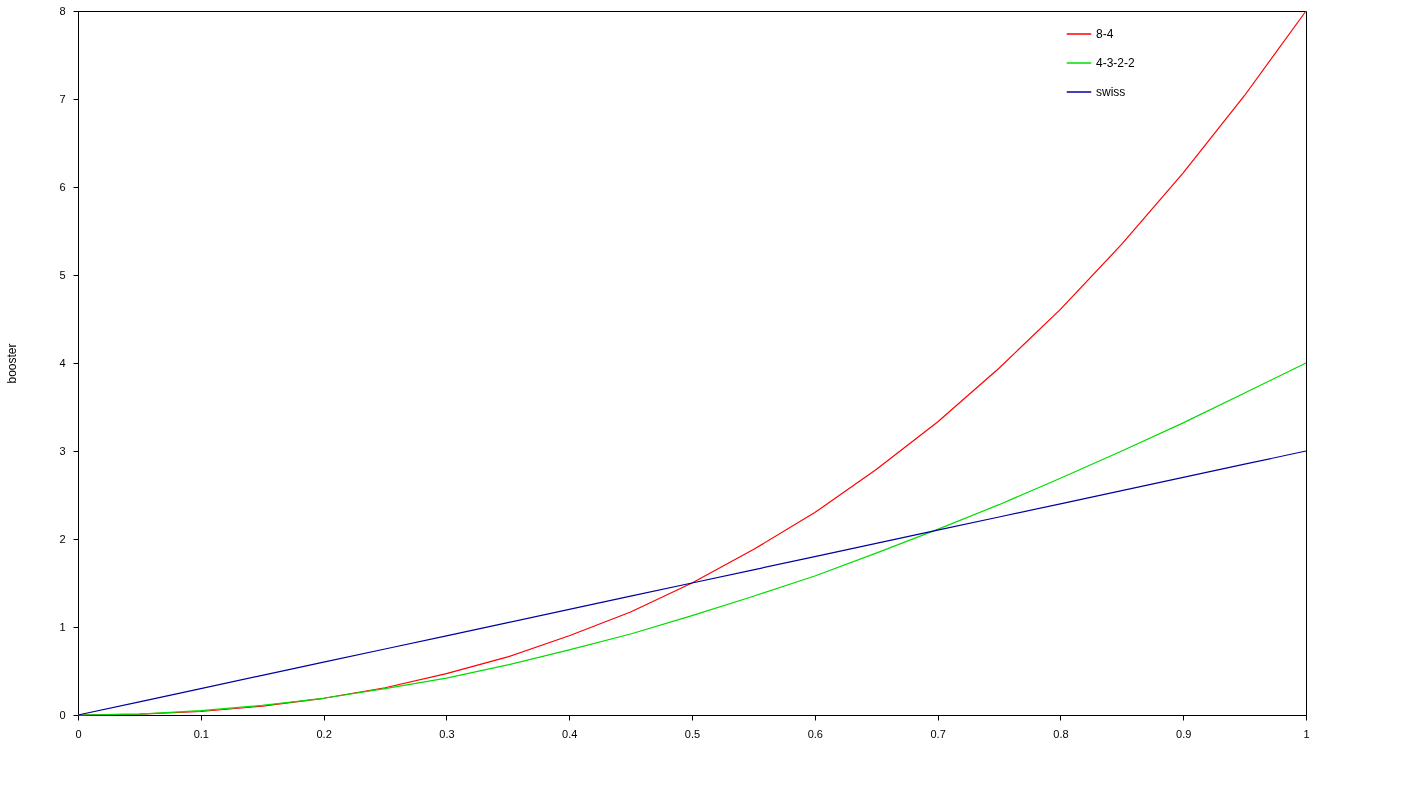 The image size is (1404, 794). What do you see at coordinates (62, 626) in the screenshot?
I see `y-tick-label: 1` at bounding box center [62, 626].